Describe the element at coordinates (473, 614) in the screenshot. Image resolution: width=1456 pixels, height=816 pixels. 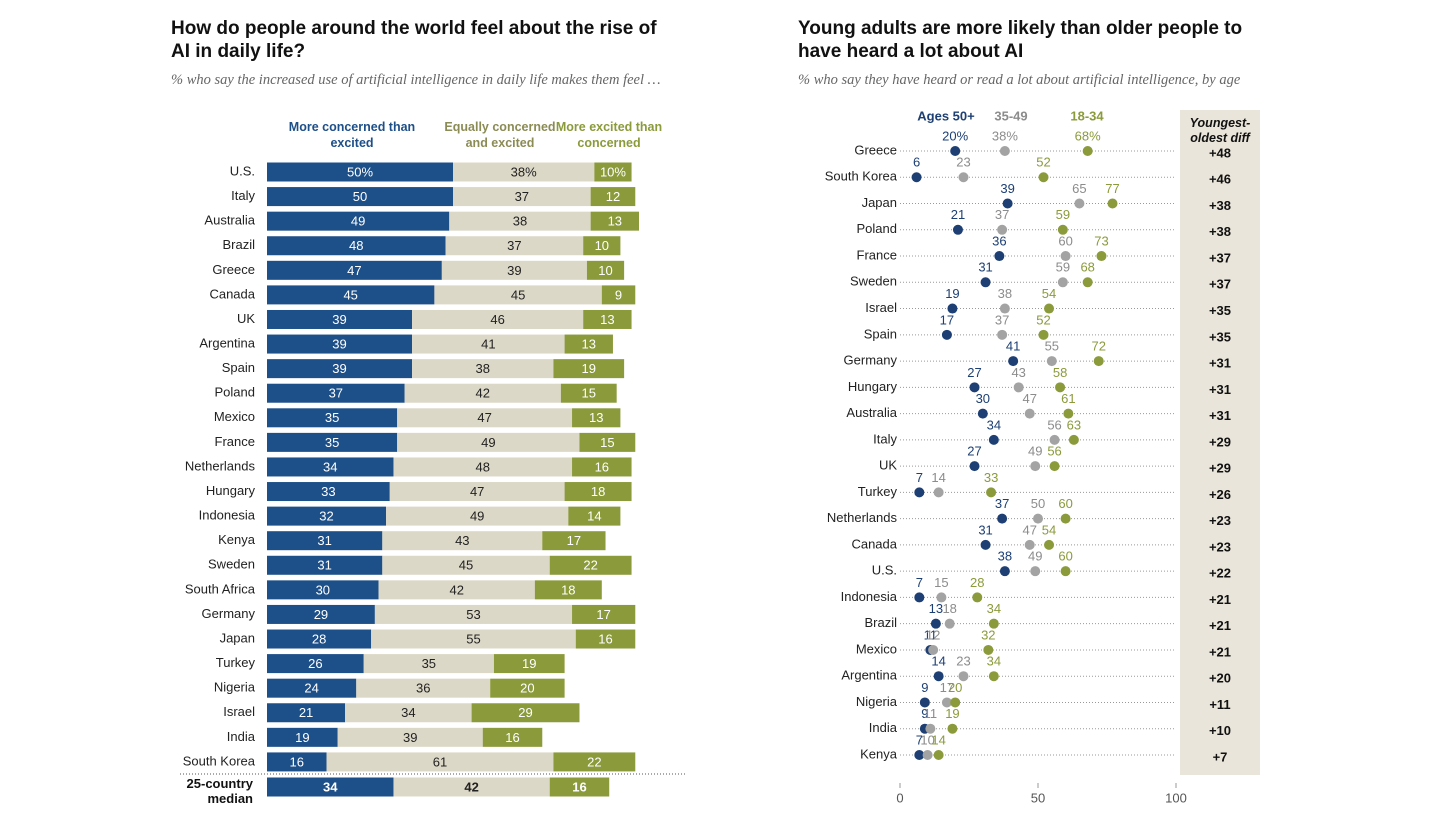
I see `value-label: 53` at that location.